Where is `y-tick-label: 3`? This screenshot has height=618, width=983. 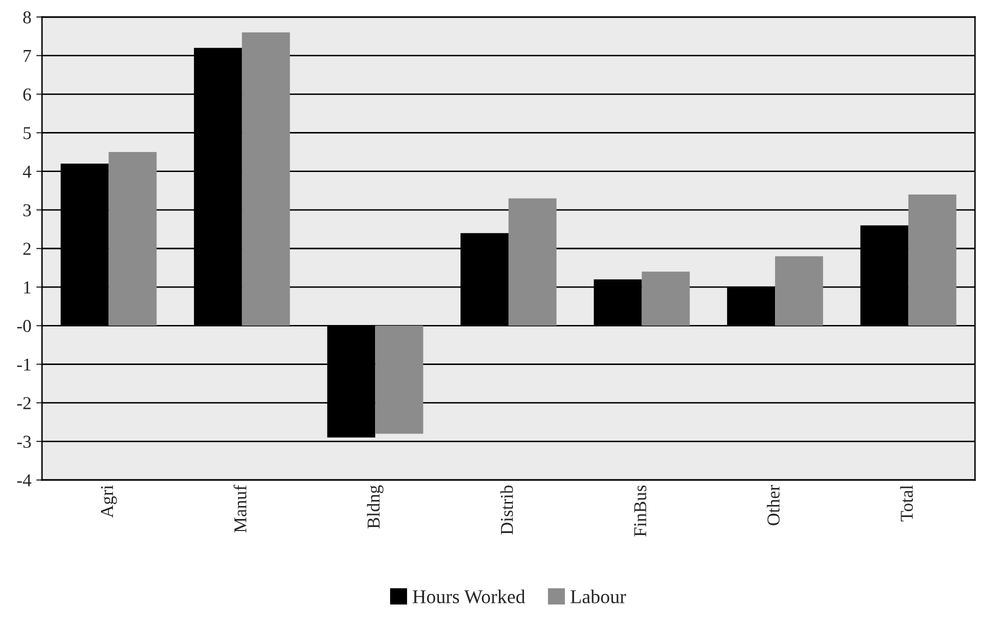 y-tick-label: 3 is located at coordinates (27, 210).